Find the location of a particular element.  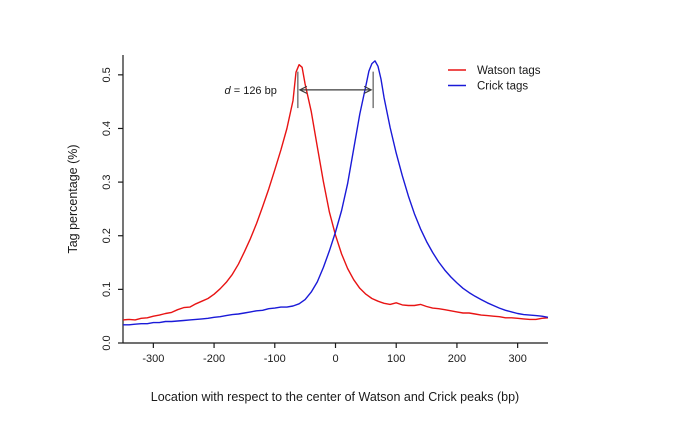

x-tick-label: -100 is located at coordinates (275, 359).